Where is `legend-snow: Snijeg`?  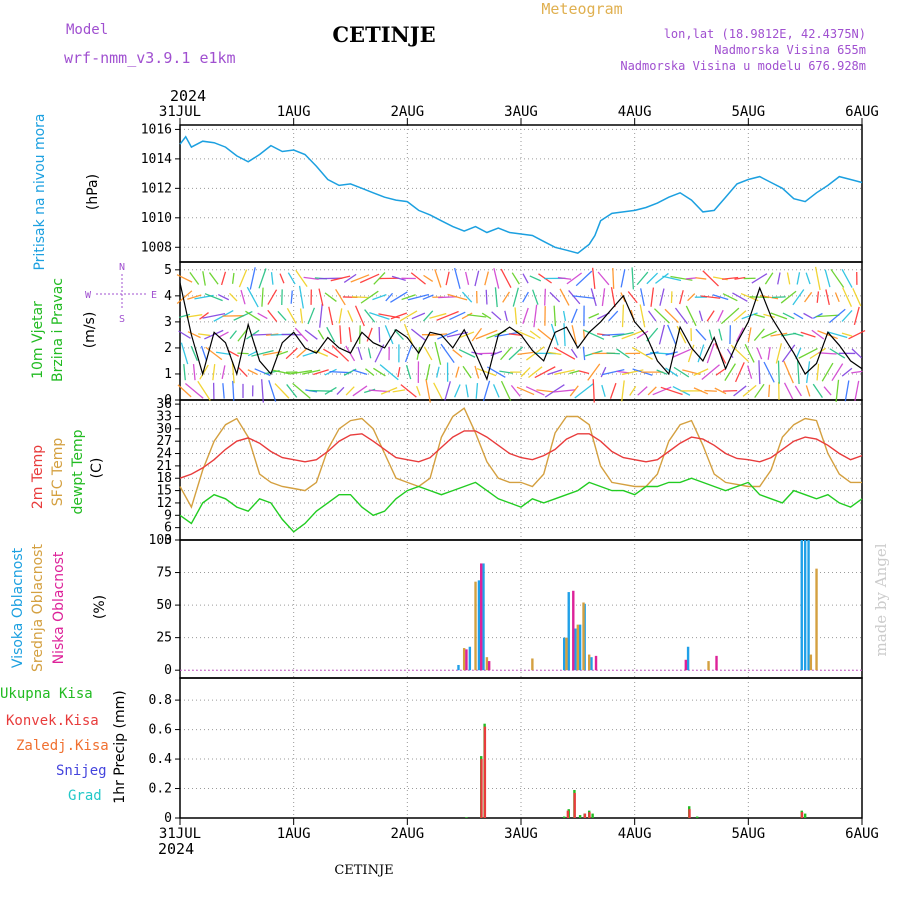
legend-snow: Snijeg is located at coordinates (81, 771).